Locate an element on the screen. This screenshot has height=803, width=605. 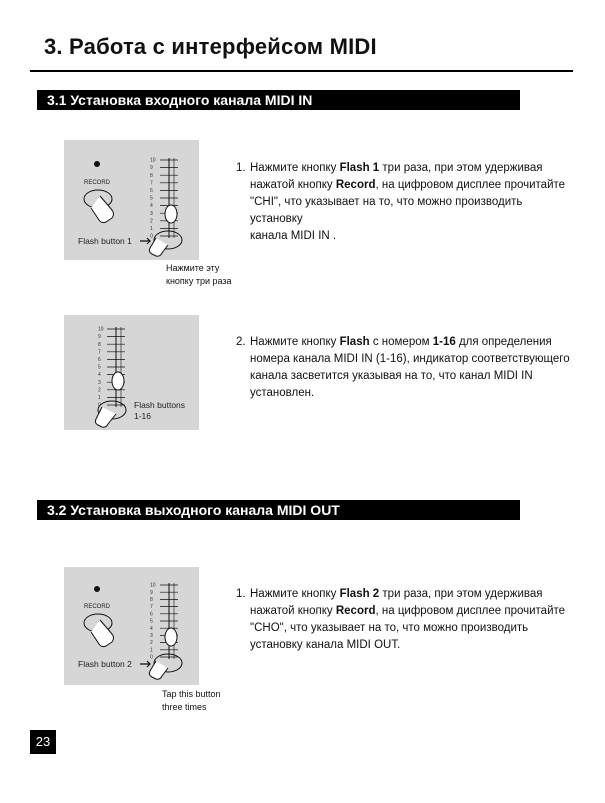
title-rule is located at coordinates (301, 71).